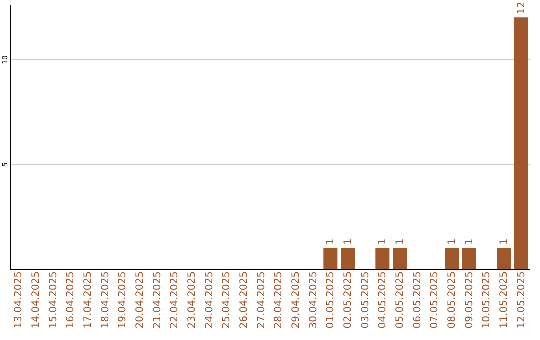 Image resolution: width=540 pixels, height=340 pixels. I want to click on x-tick-label: 28.04.2025, so click(279, 300).